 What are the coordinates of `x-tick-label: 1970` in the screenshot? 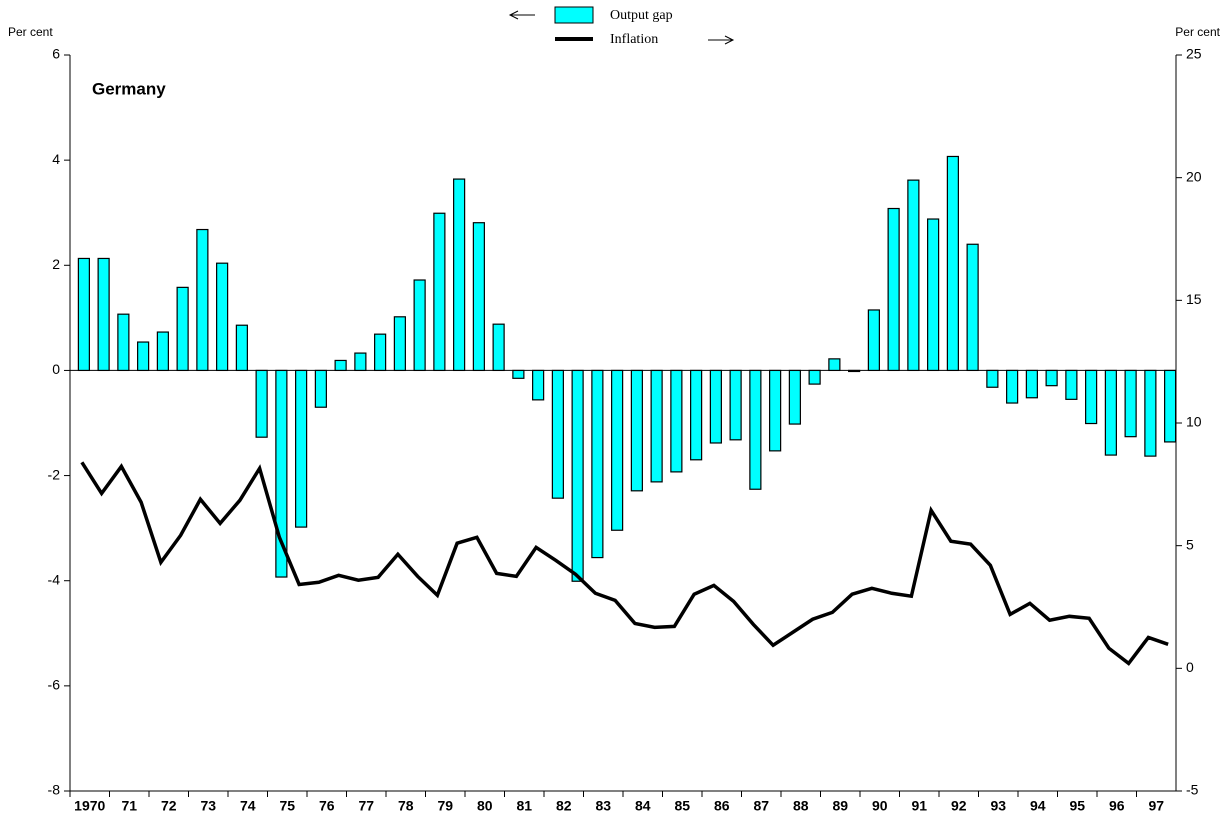 It's located at (89, 806).